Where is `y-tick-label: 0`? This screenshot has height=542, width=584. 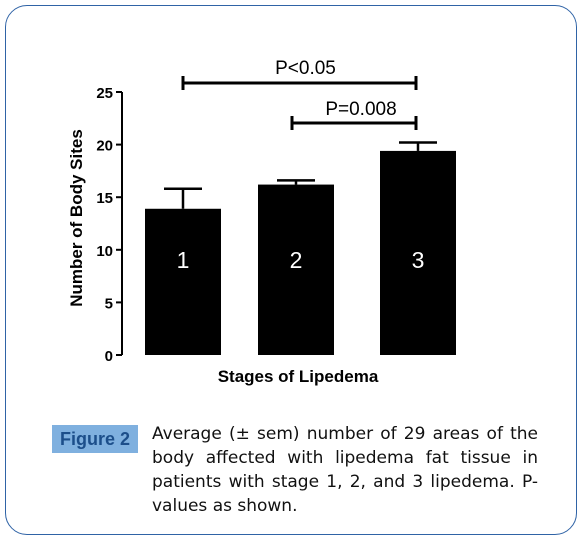
y-tick-label: 0 is located at coordinates (109, 356).